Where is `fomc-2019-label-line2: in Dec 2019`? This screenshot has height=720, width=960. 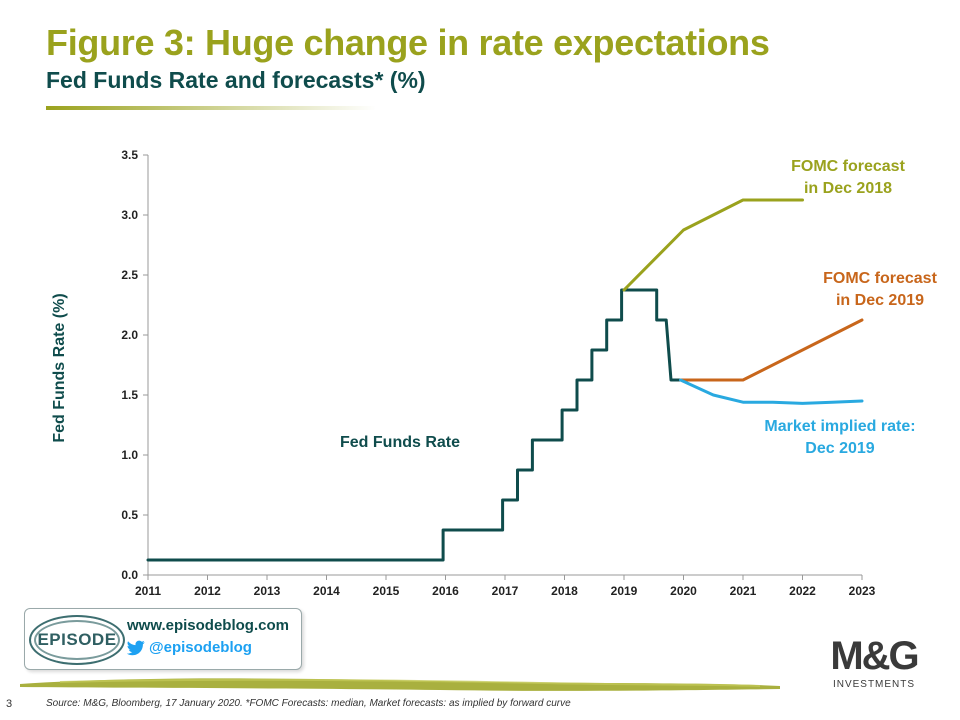 fomc-2019-label-line2: in Dec 2019 is located at coordinates (880, 300).